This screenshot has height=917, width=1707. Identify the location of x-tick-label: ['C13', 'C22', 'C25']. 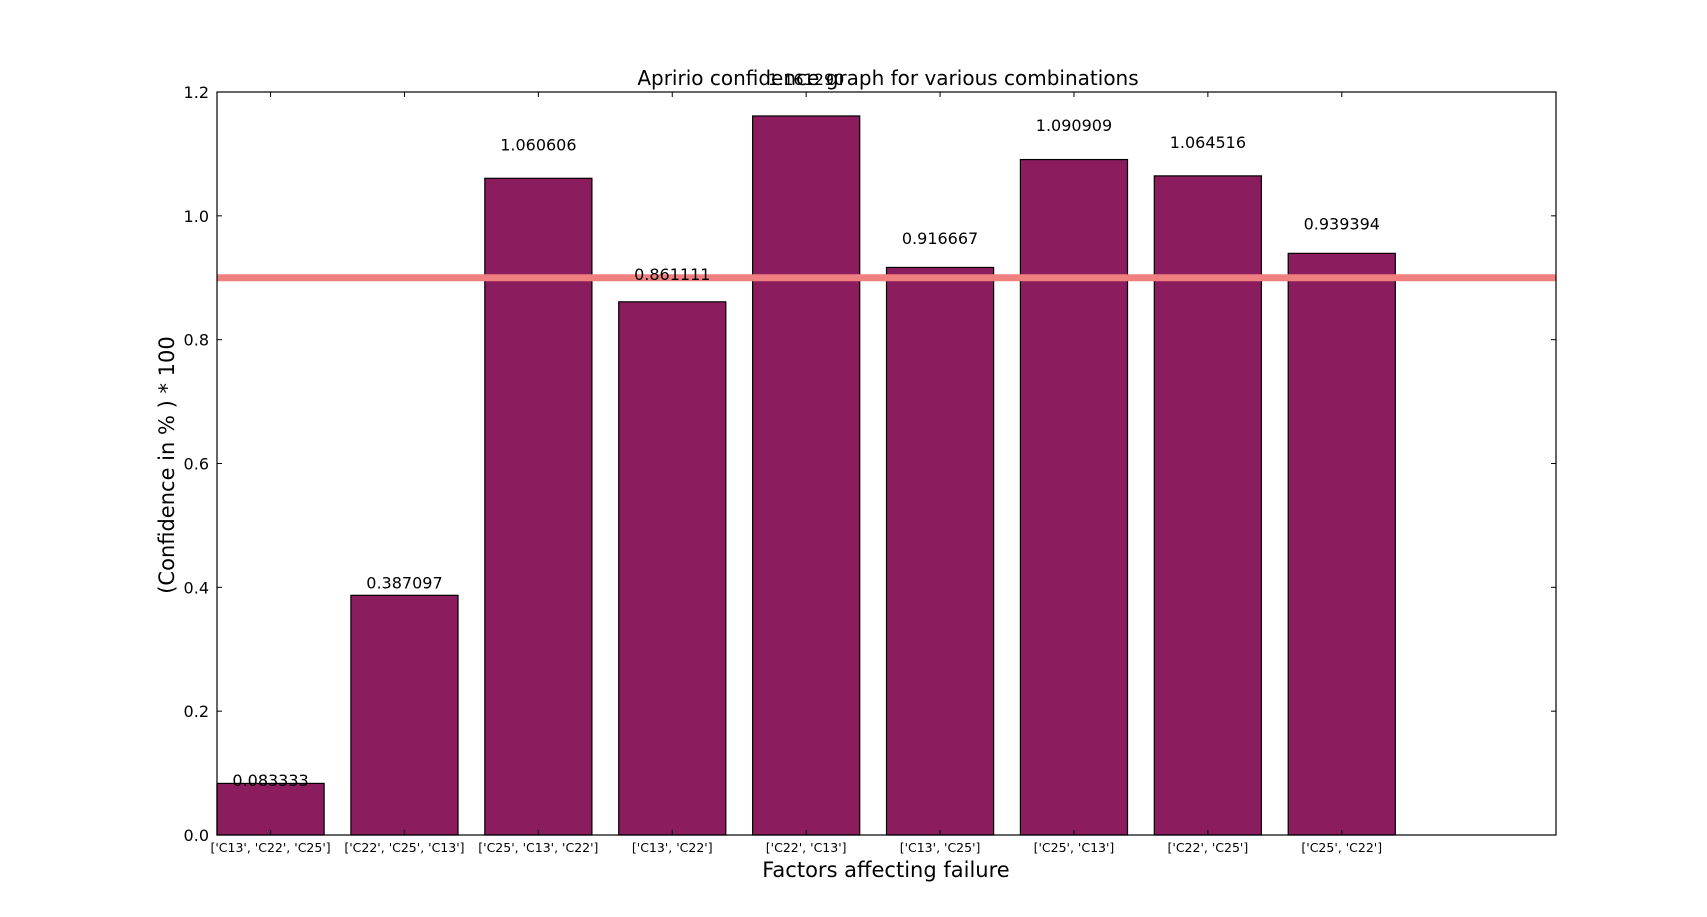
(270, 847).